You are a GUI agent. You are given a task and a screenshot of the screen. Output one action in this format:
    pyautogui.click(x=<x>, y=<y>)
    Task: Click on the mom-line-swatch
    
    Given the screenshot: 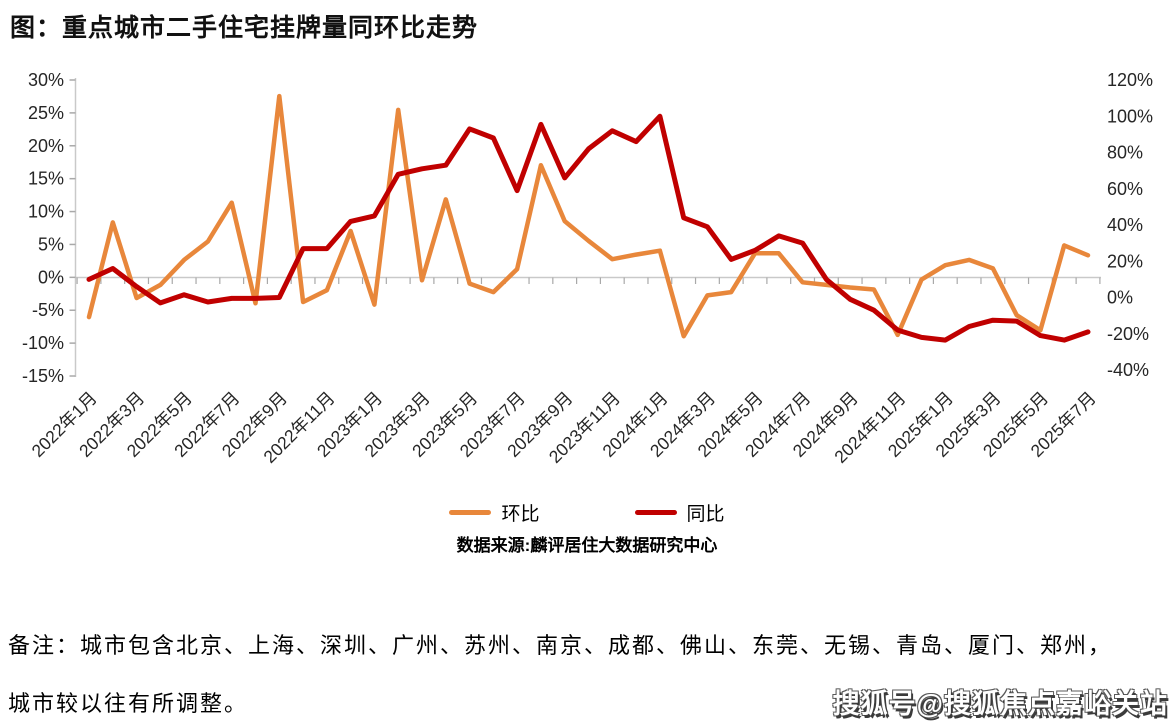 What is the action you would take?
    pyautogui.click(x=470, y=512)
    